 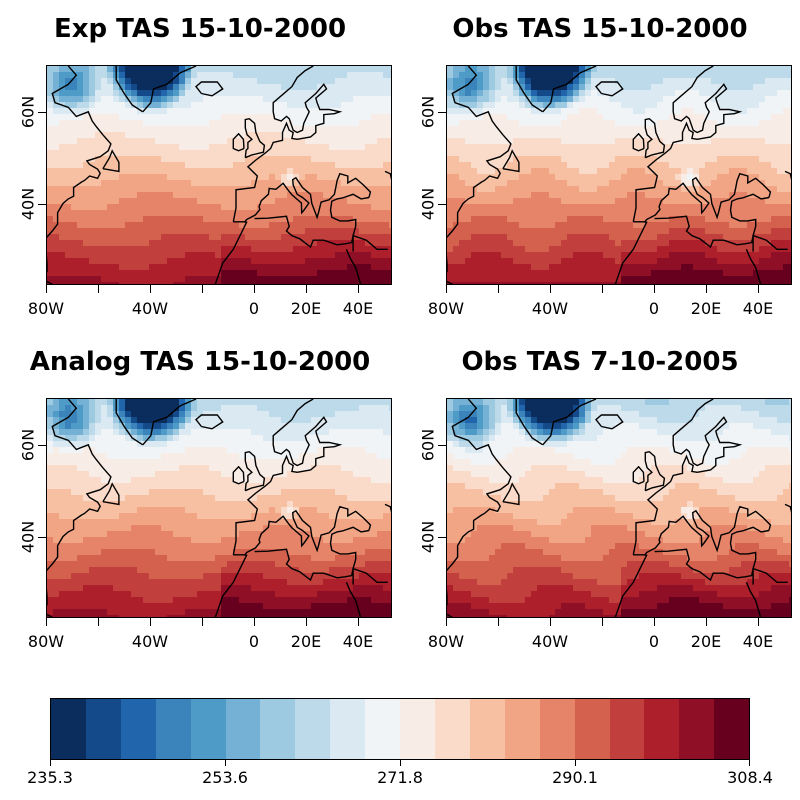 I want to click on colorbar-label: 290.1, so click(x=575, y=777).